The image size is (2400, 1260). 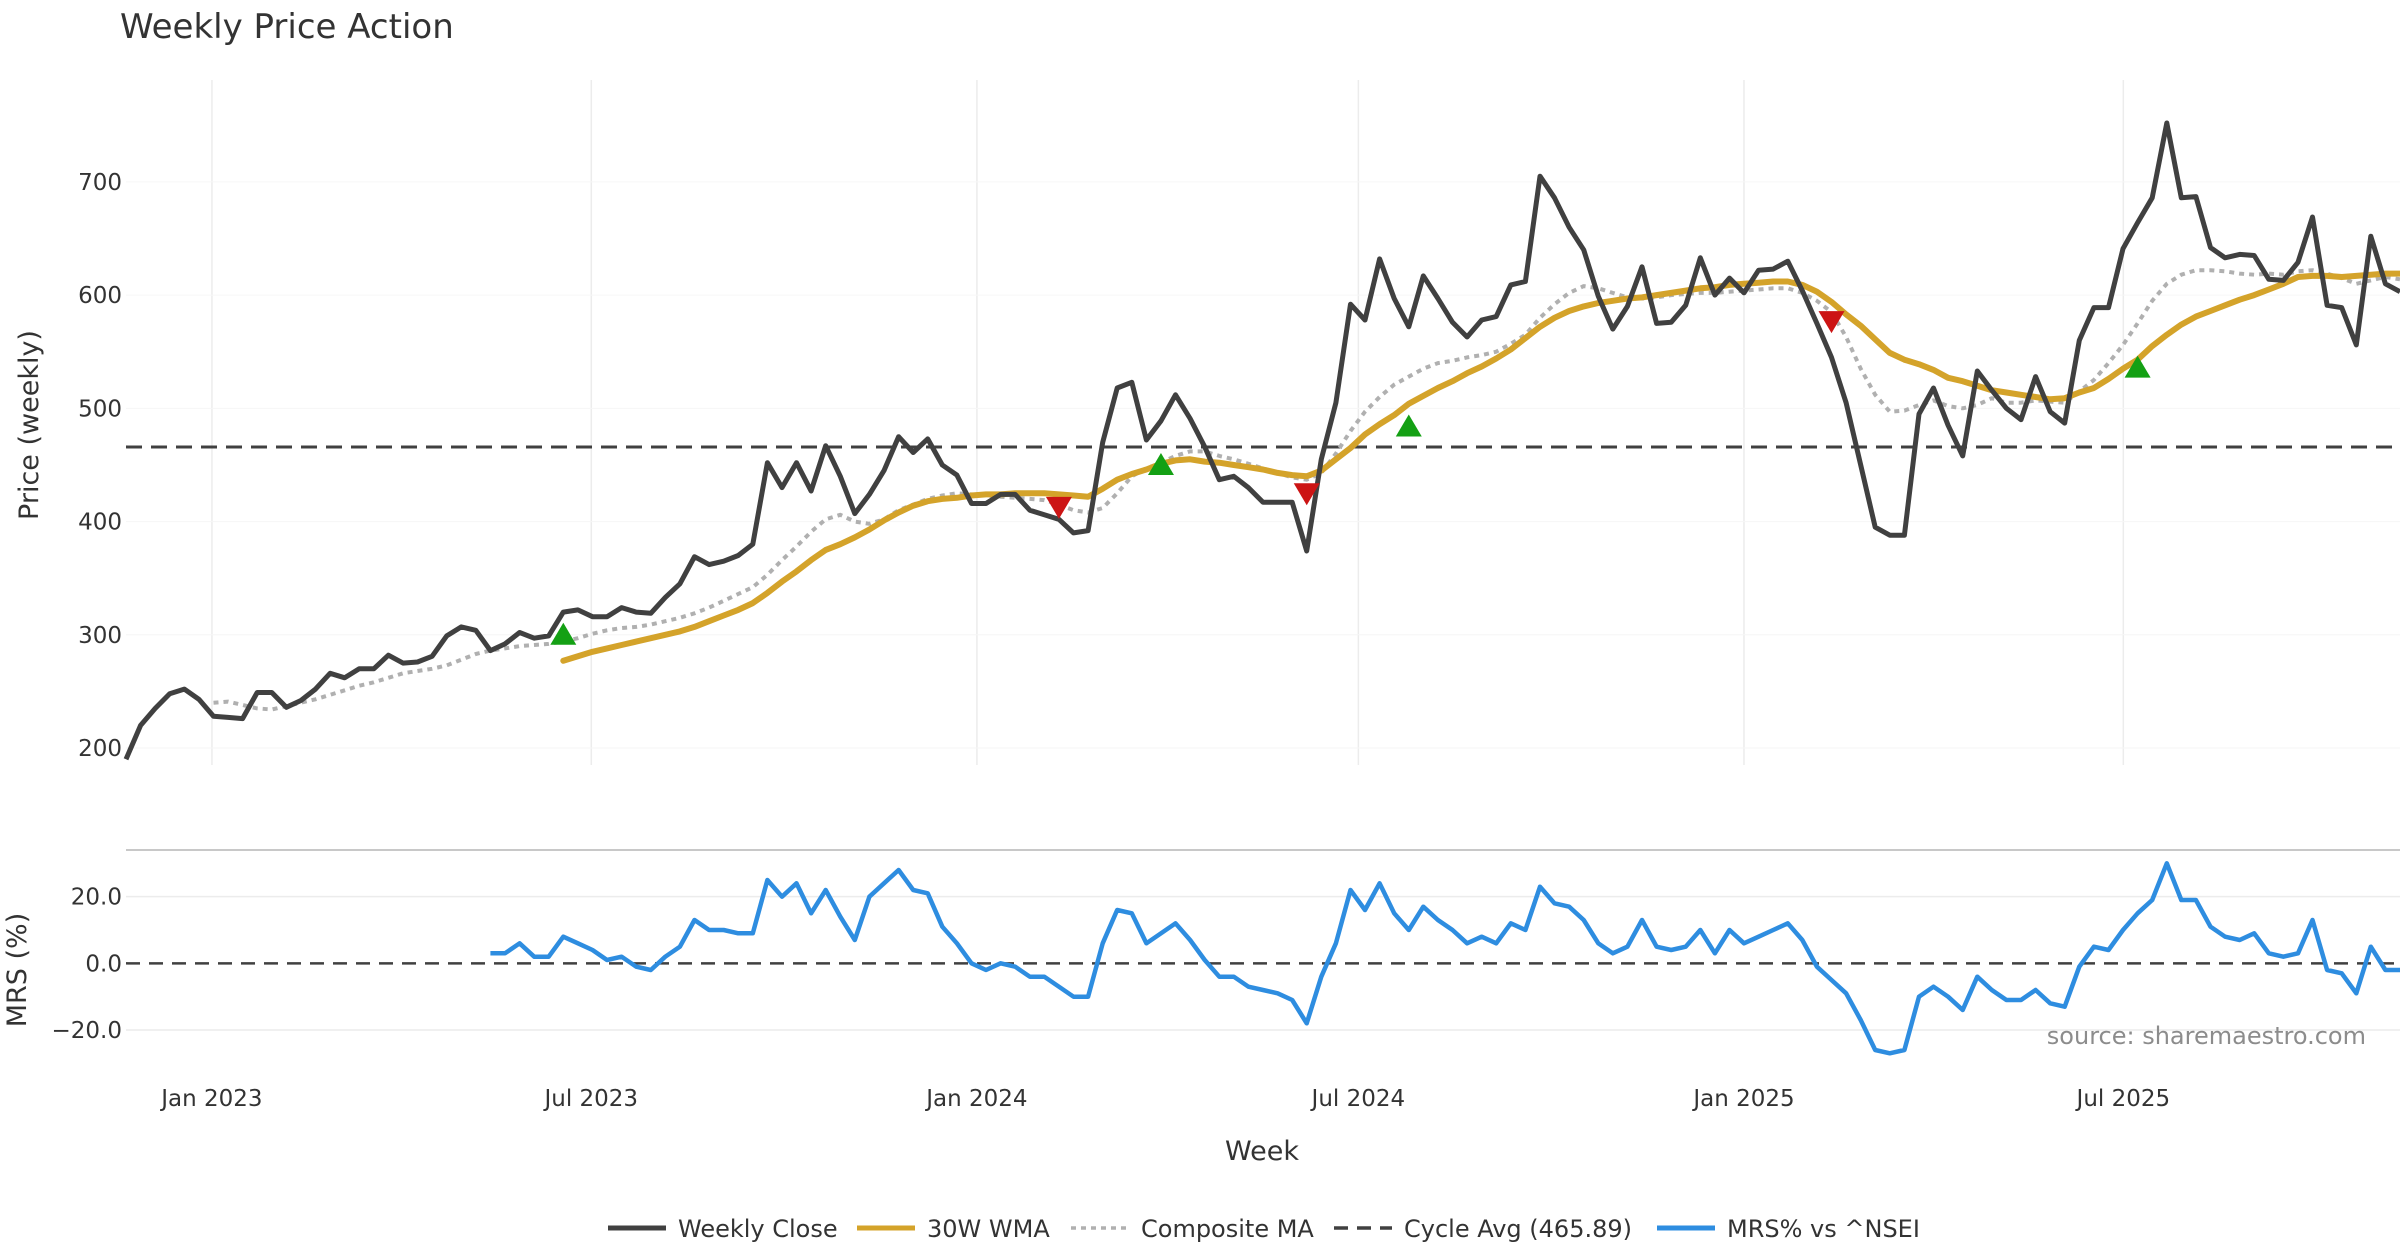 What do you see at coordinates (100, 636) in the screenshot?
I see `price-y-tick-label: 300` at bounding box center [100, 636].